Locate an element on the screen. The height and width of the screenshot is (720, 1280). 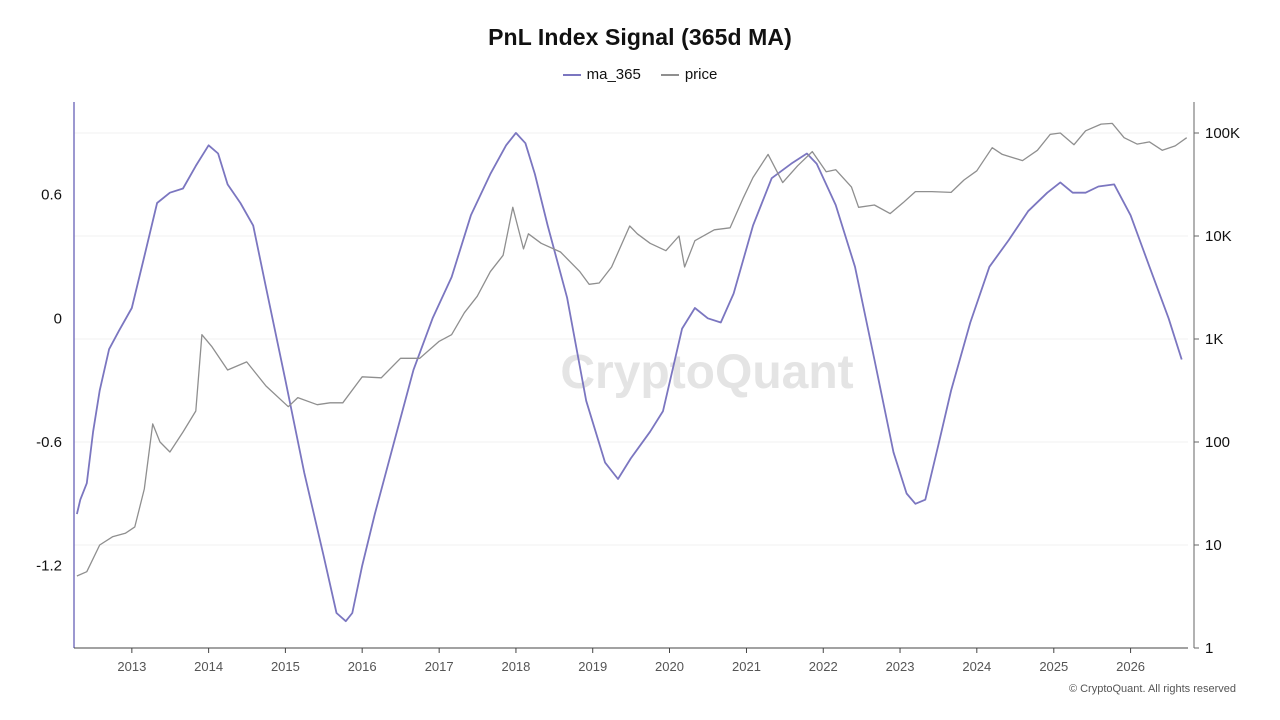
x-tick-label-2015: 2015 is located at coordinates (285, 666).